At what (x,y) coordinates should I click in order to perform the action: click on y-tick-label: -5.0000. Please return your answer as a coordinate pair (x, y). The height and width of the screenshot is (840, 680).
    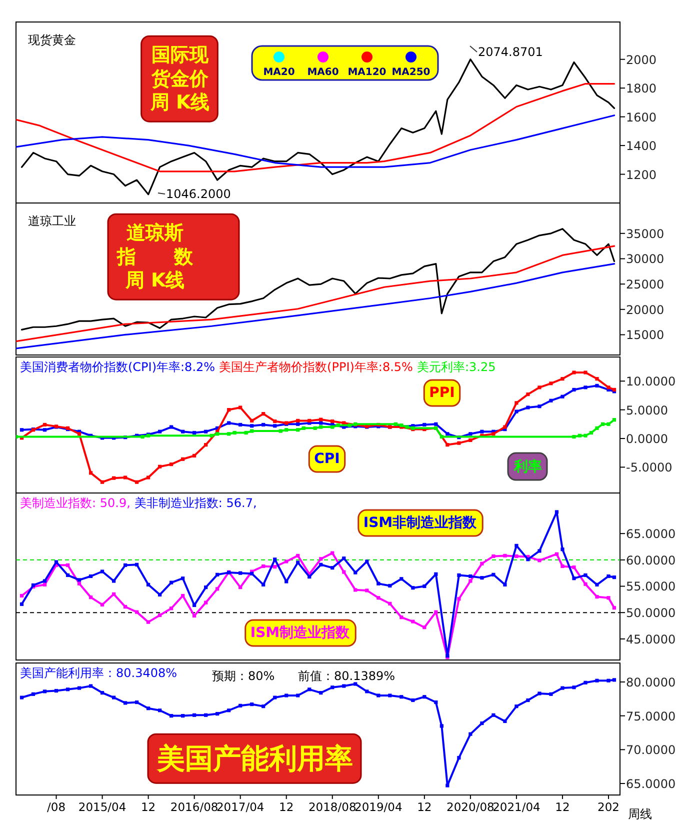
    Looking at the image, I should click on (649, 467).